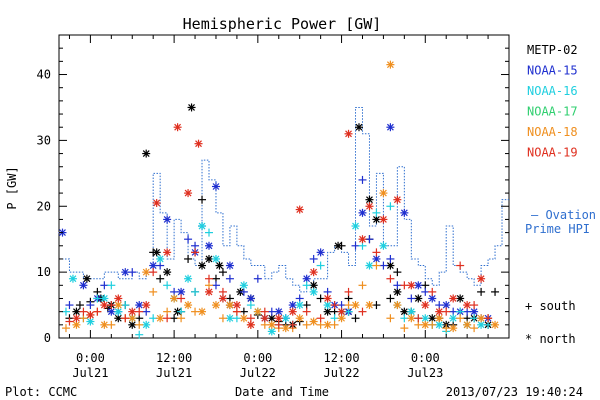 The width and height of the screenshot is (600, 400). Describe the element at coordinates (514, 392) in the screenshot. I see `footer-timestamp: 2013/07/23 19:40:24` at that location.